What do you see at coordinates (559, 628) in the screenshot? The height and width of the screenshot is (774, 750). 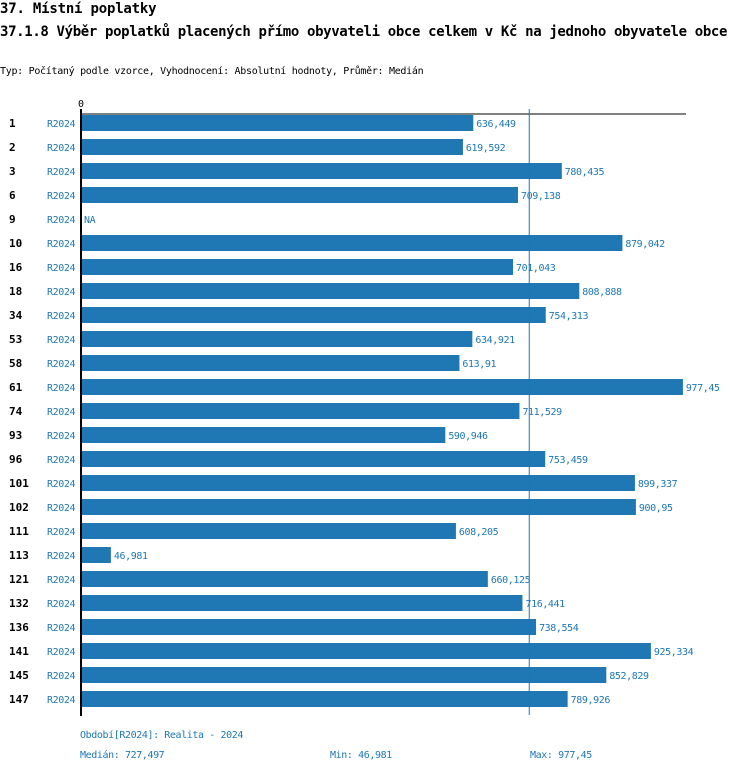 I see `bar-value-label: 738,554` at bounding box center [559, 628].